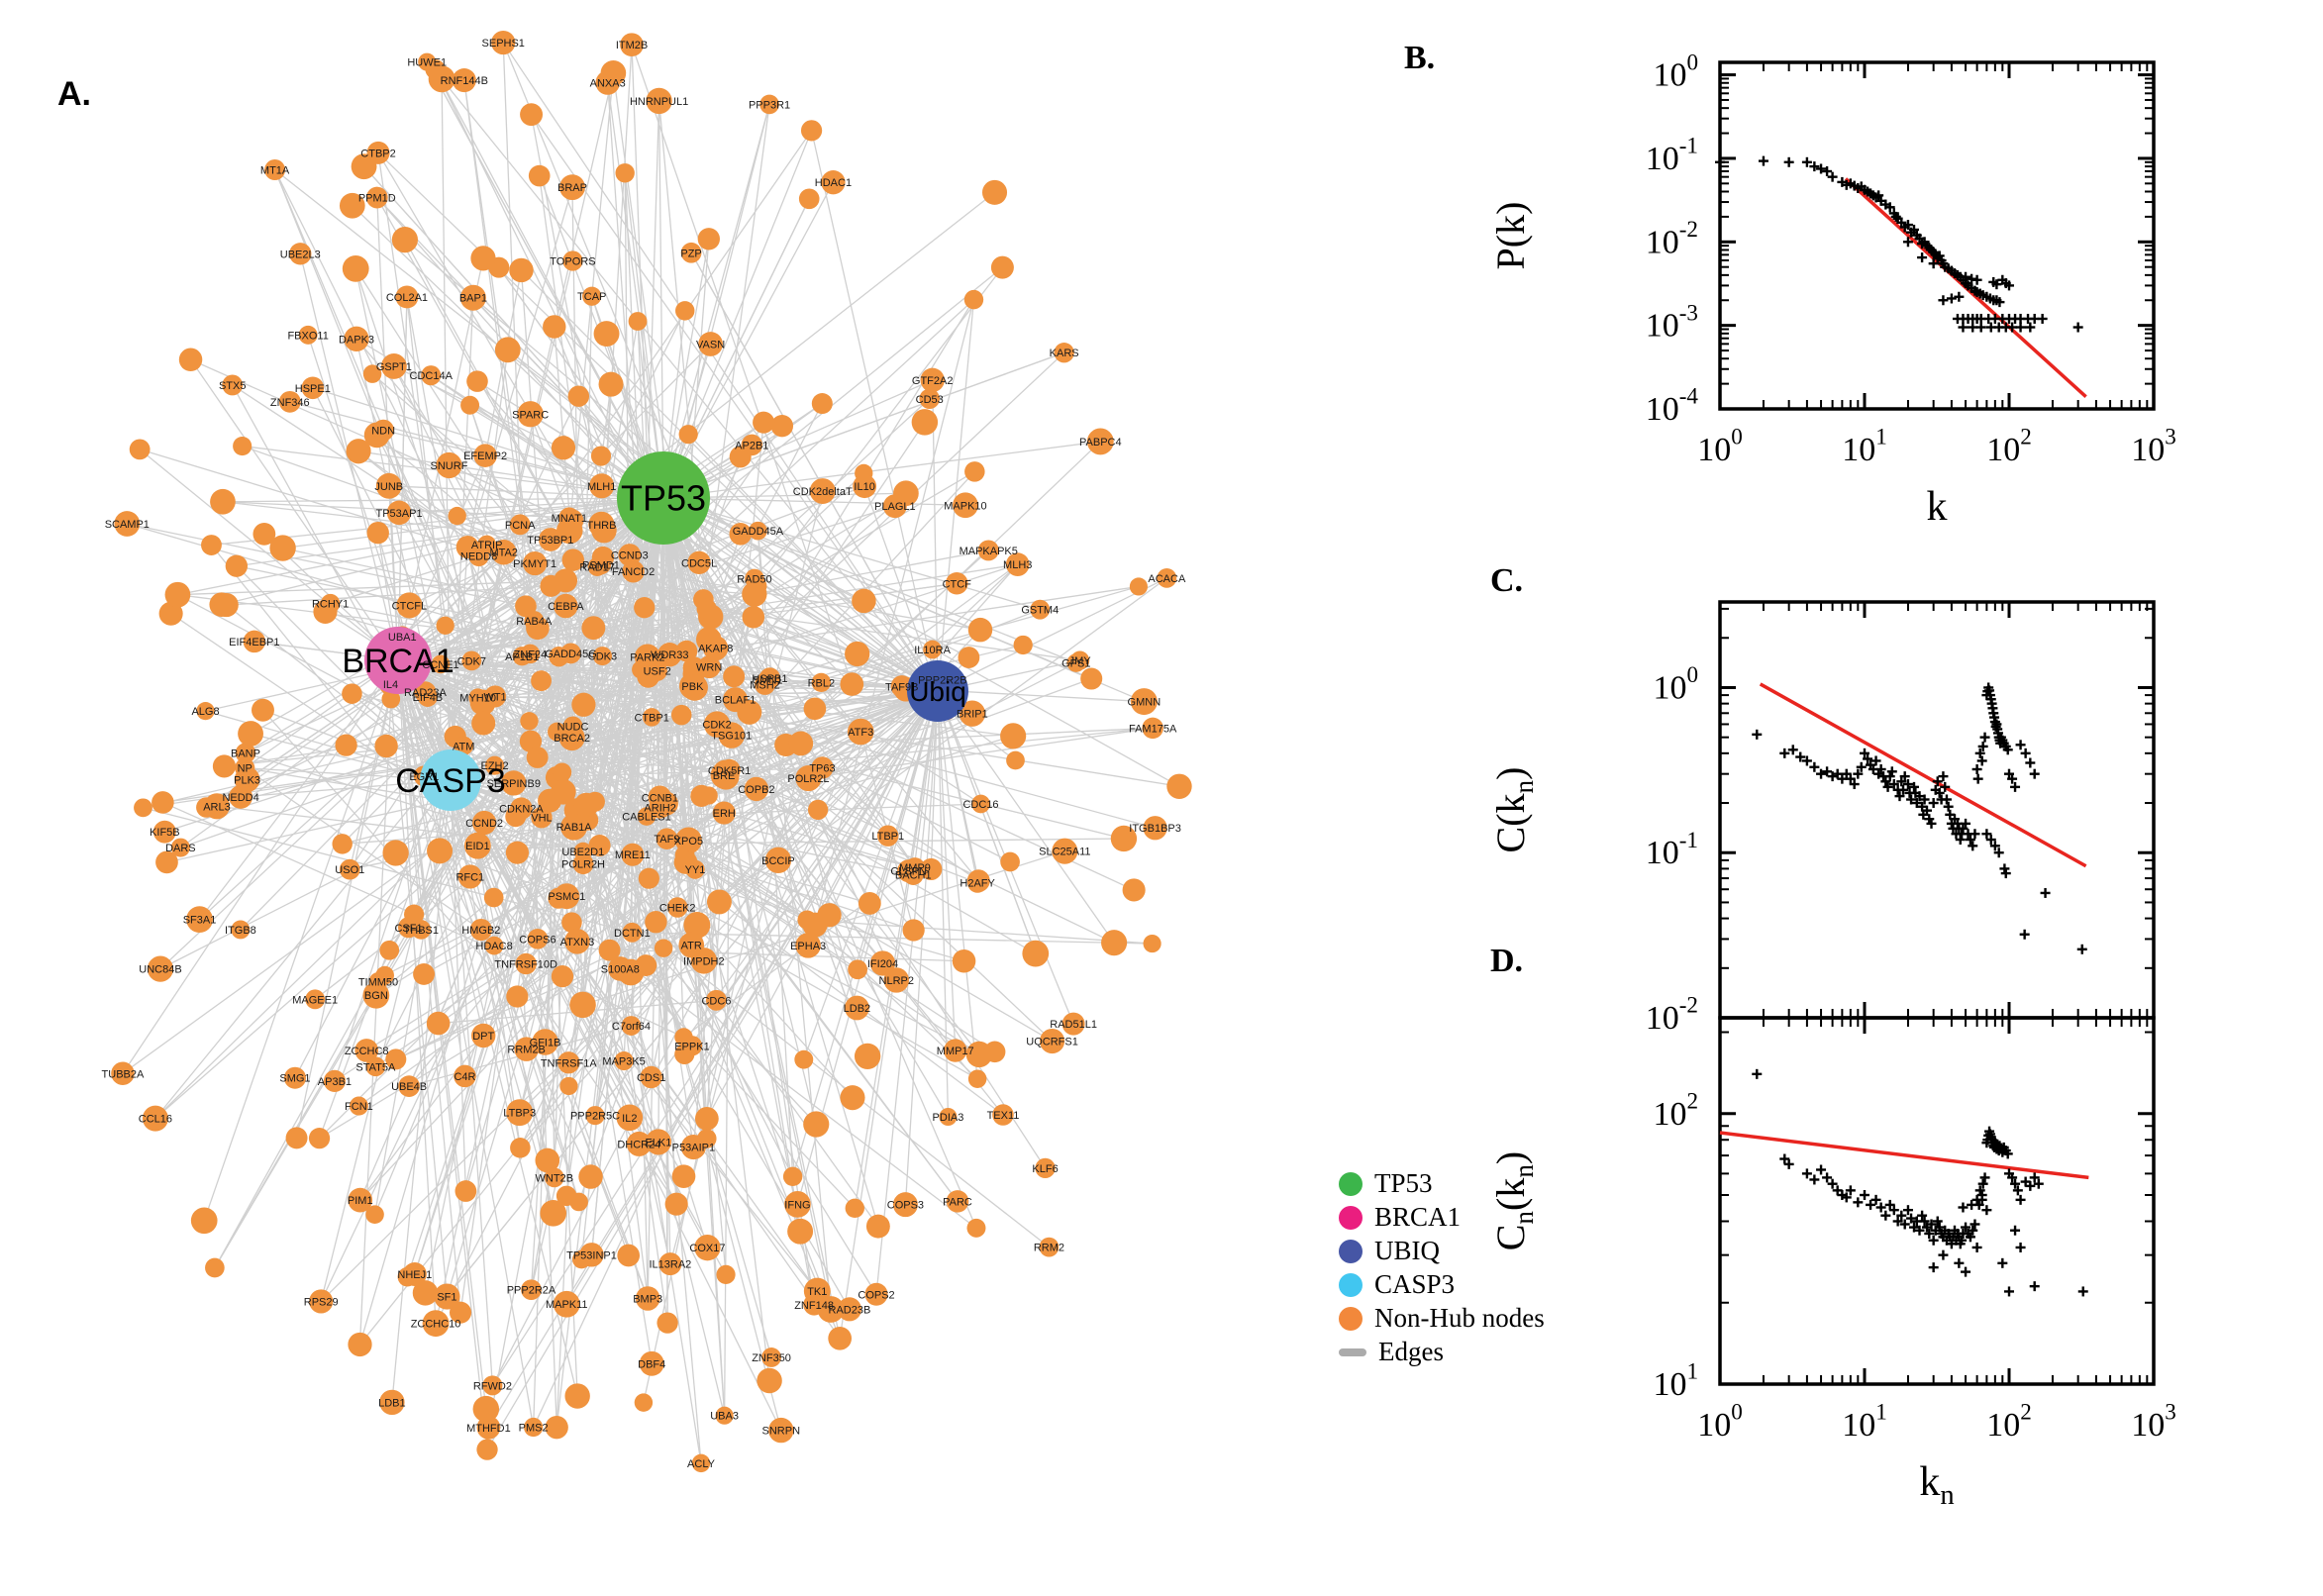 The width and height of the screenshot is (2323, 1596). Describe the element at coordinates (335, 1082) in the screenshot. I see `svg-text: AP3B1` at that location.